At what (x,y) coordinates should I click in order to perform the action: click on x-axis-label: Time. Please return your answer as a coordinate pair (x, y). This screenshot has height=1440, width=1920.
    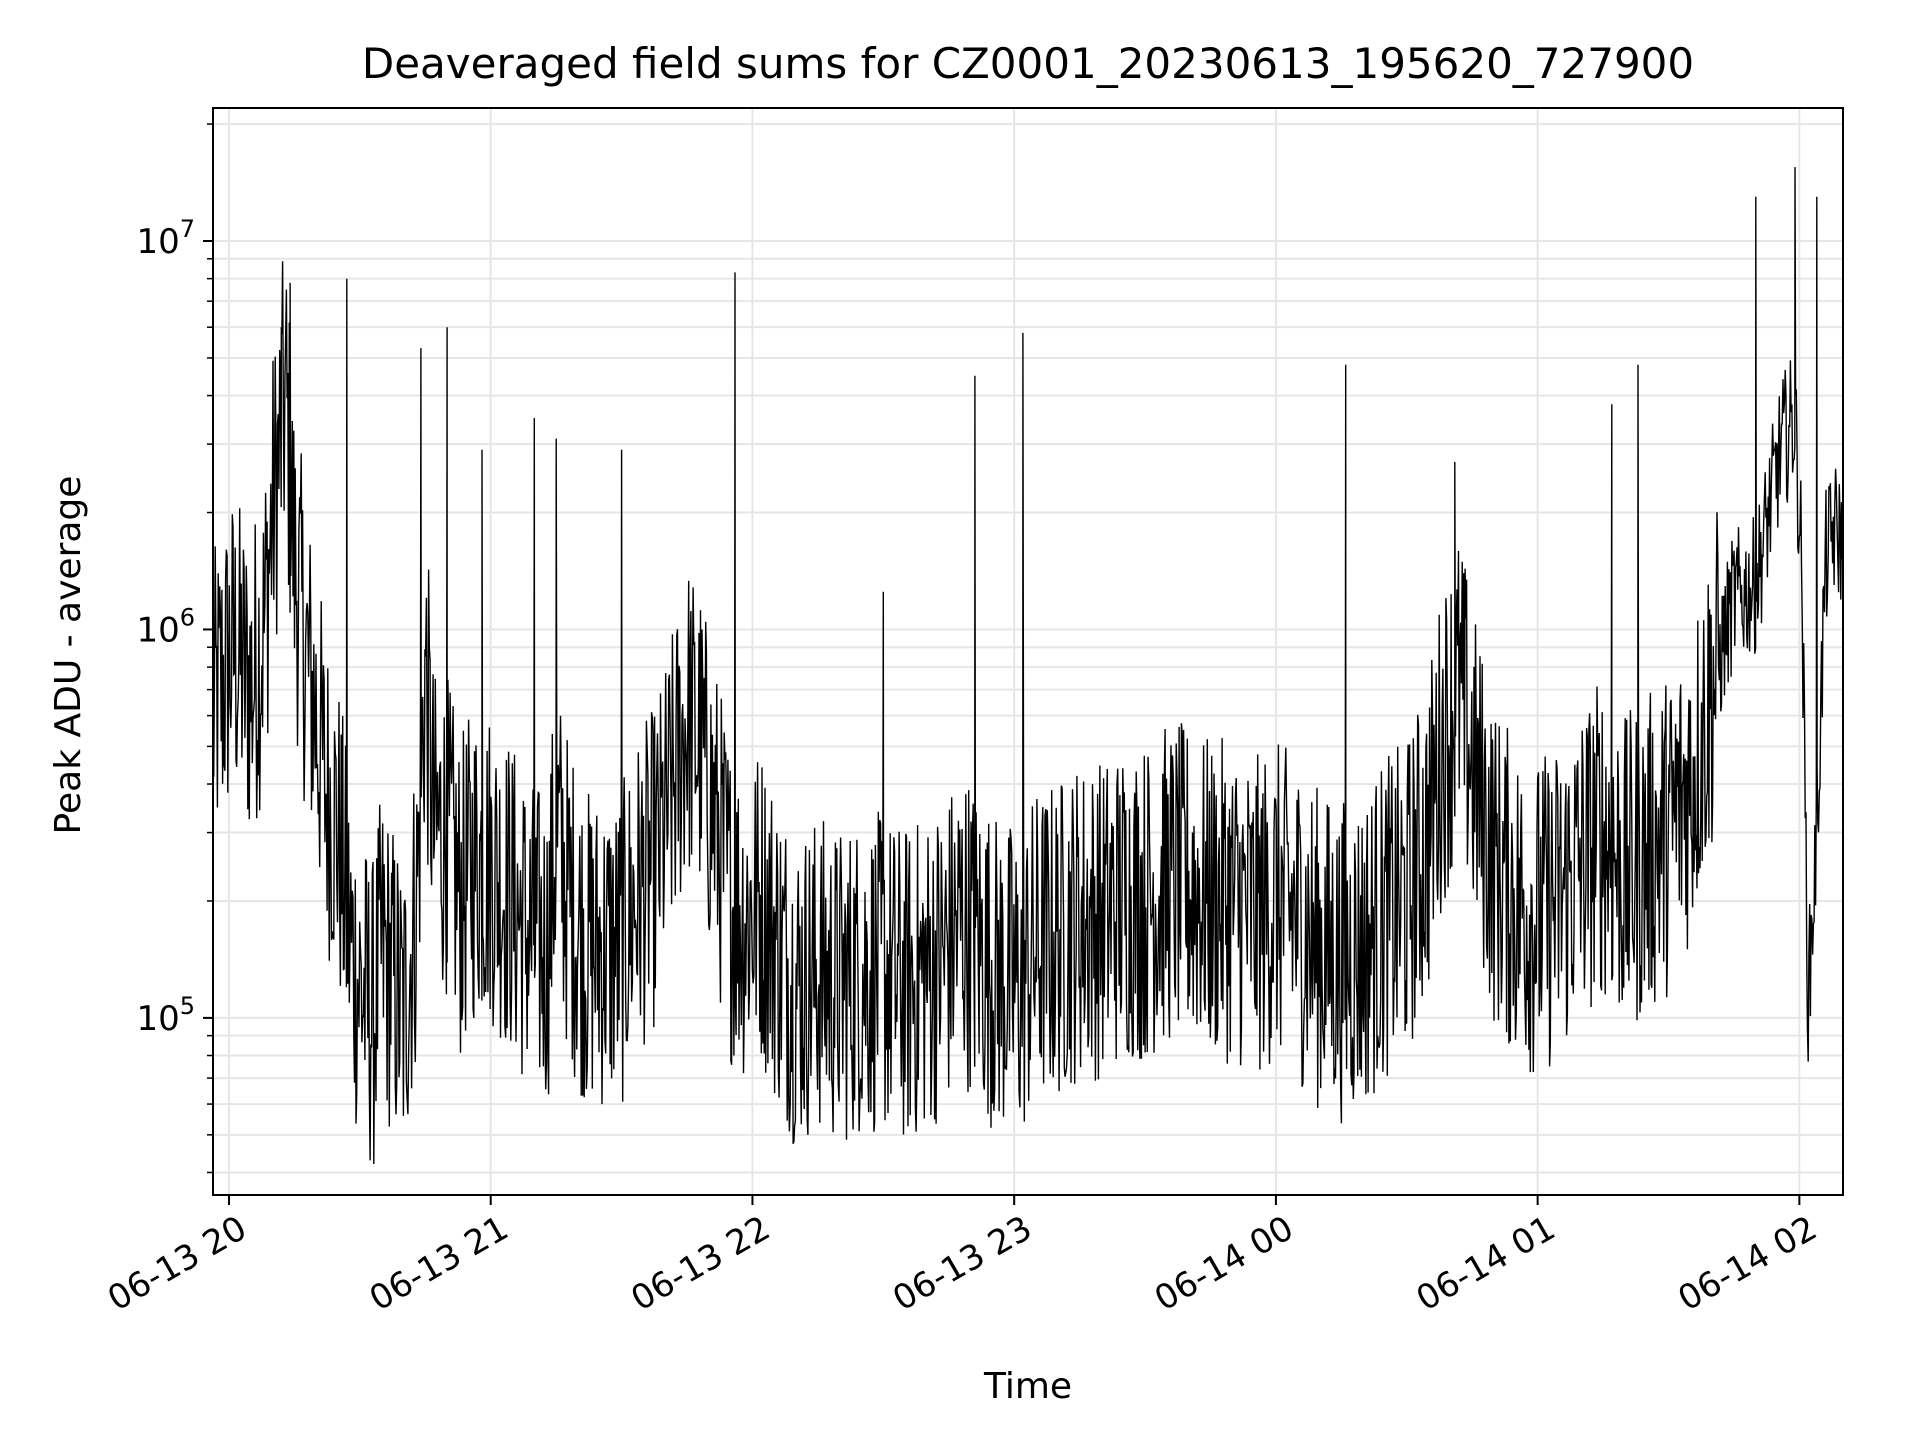
    Looking at the image, I should click on (1027, 1386).